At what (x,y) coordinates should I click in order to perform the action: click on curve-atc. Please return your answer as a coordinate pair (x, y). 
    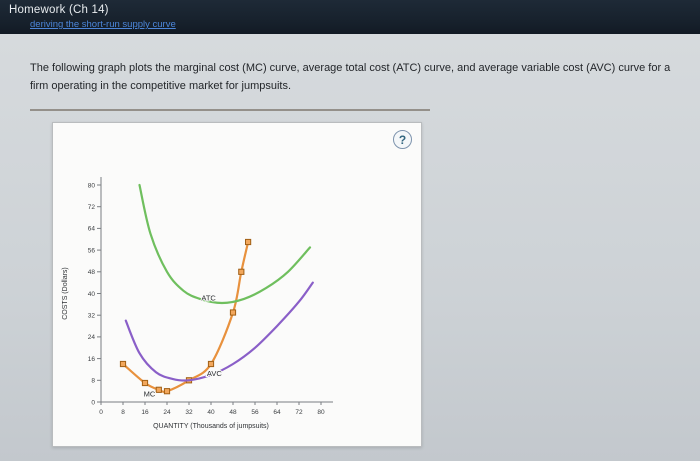
    Looking at the image, I should click on (225, 244).